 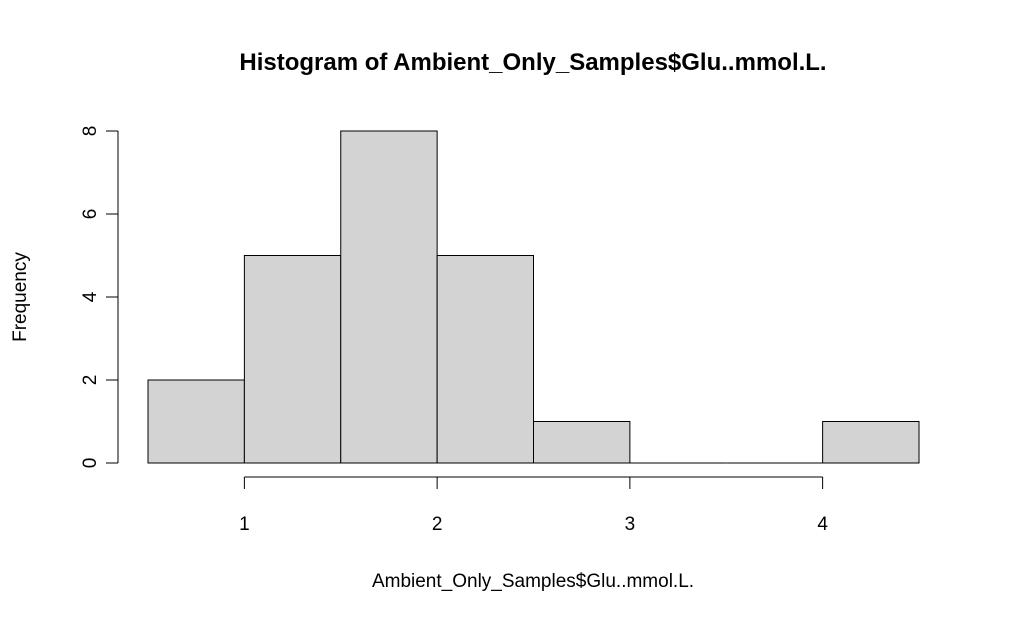 What do you see at coordinates (822, 524) in the screenshot?
I see `x-tick-label: 4` at bounding box center [822, 524].